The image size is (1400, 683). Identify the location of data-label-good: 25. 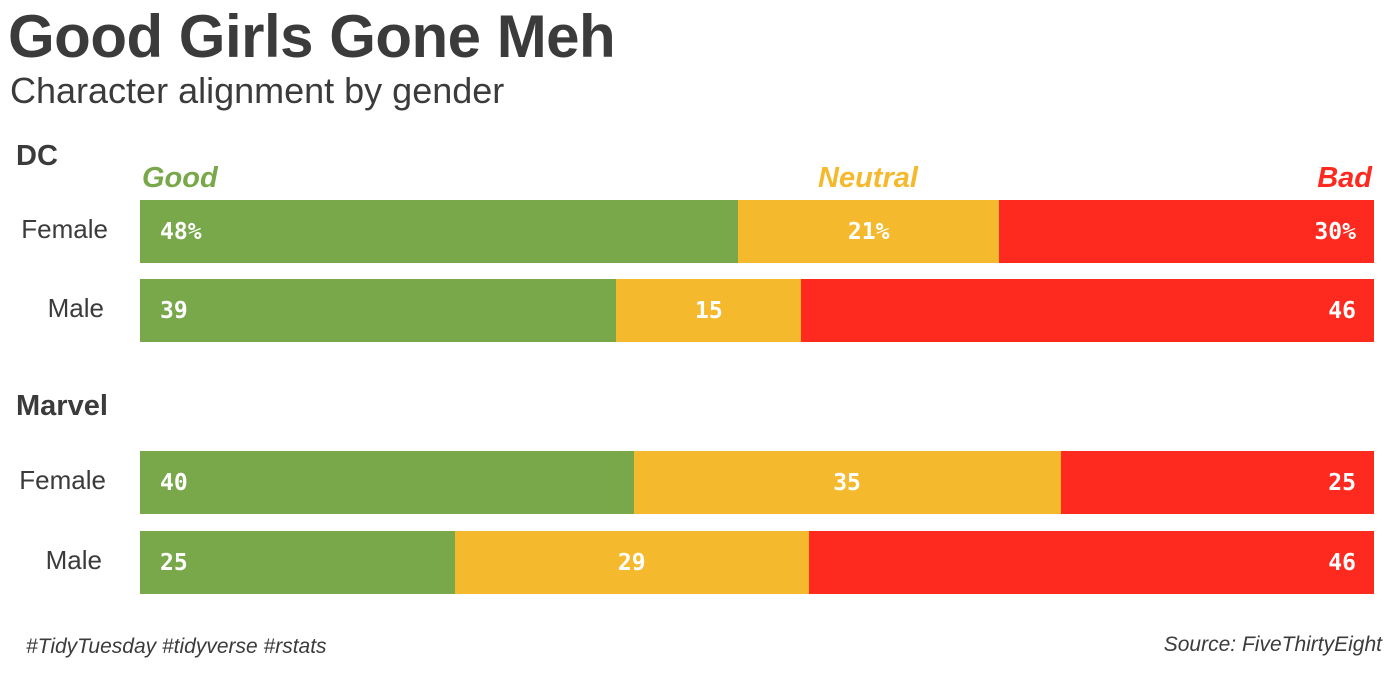
(174, 562).